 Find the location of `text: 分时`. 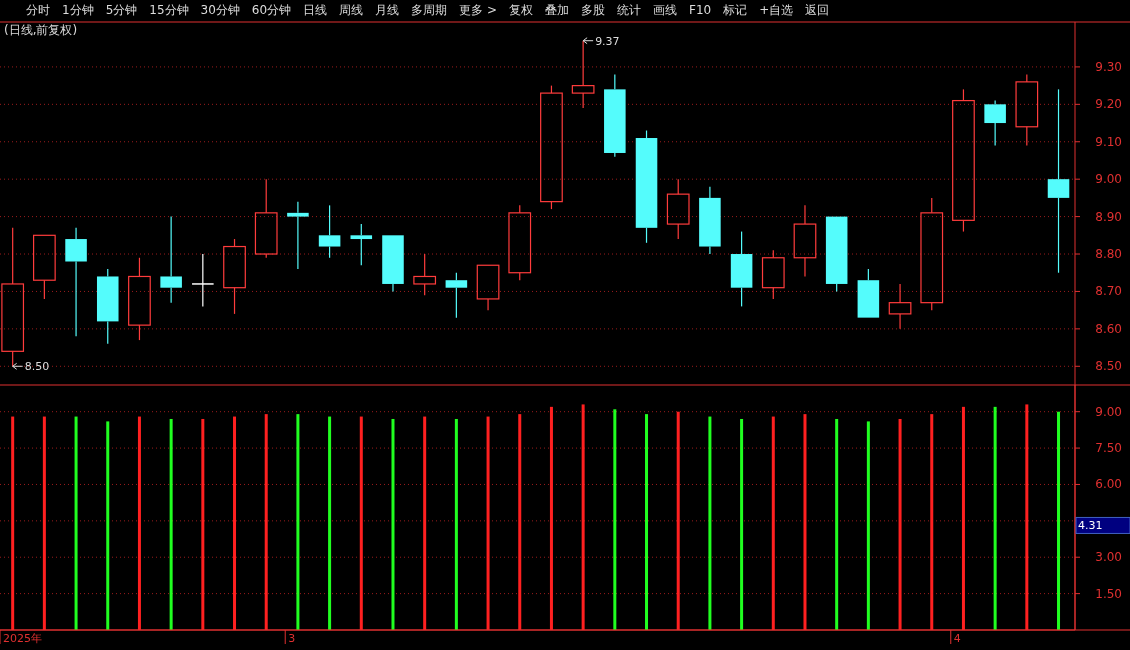

text: 分时 is located at coordinates (38, 10).